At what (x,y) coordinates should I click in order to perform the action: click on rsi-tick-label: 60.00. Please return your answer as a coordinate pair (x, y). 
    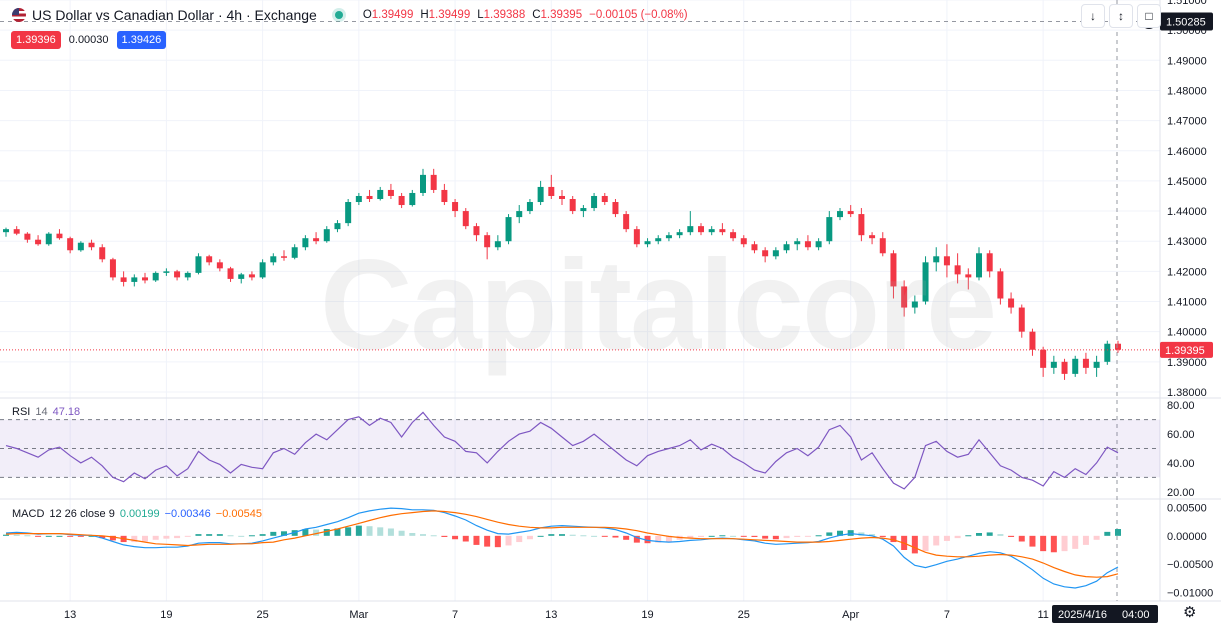
    Looking at the image, I should click on (1181, 435).